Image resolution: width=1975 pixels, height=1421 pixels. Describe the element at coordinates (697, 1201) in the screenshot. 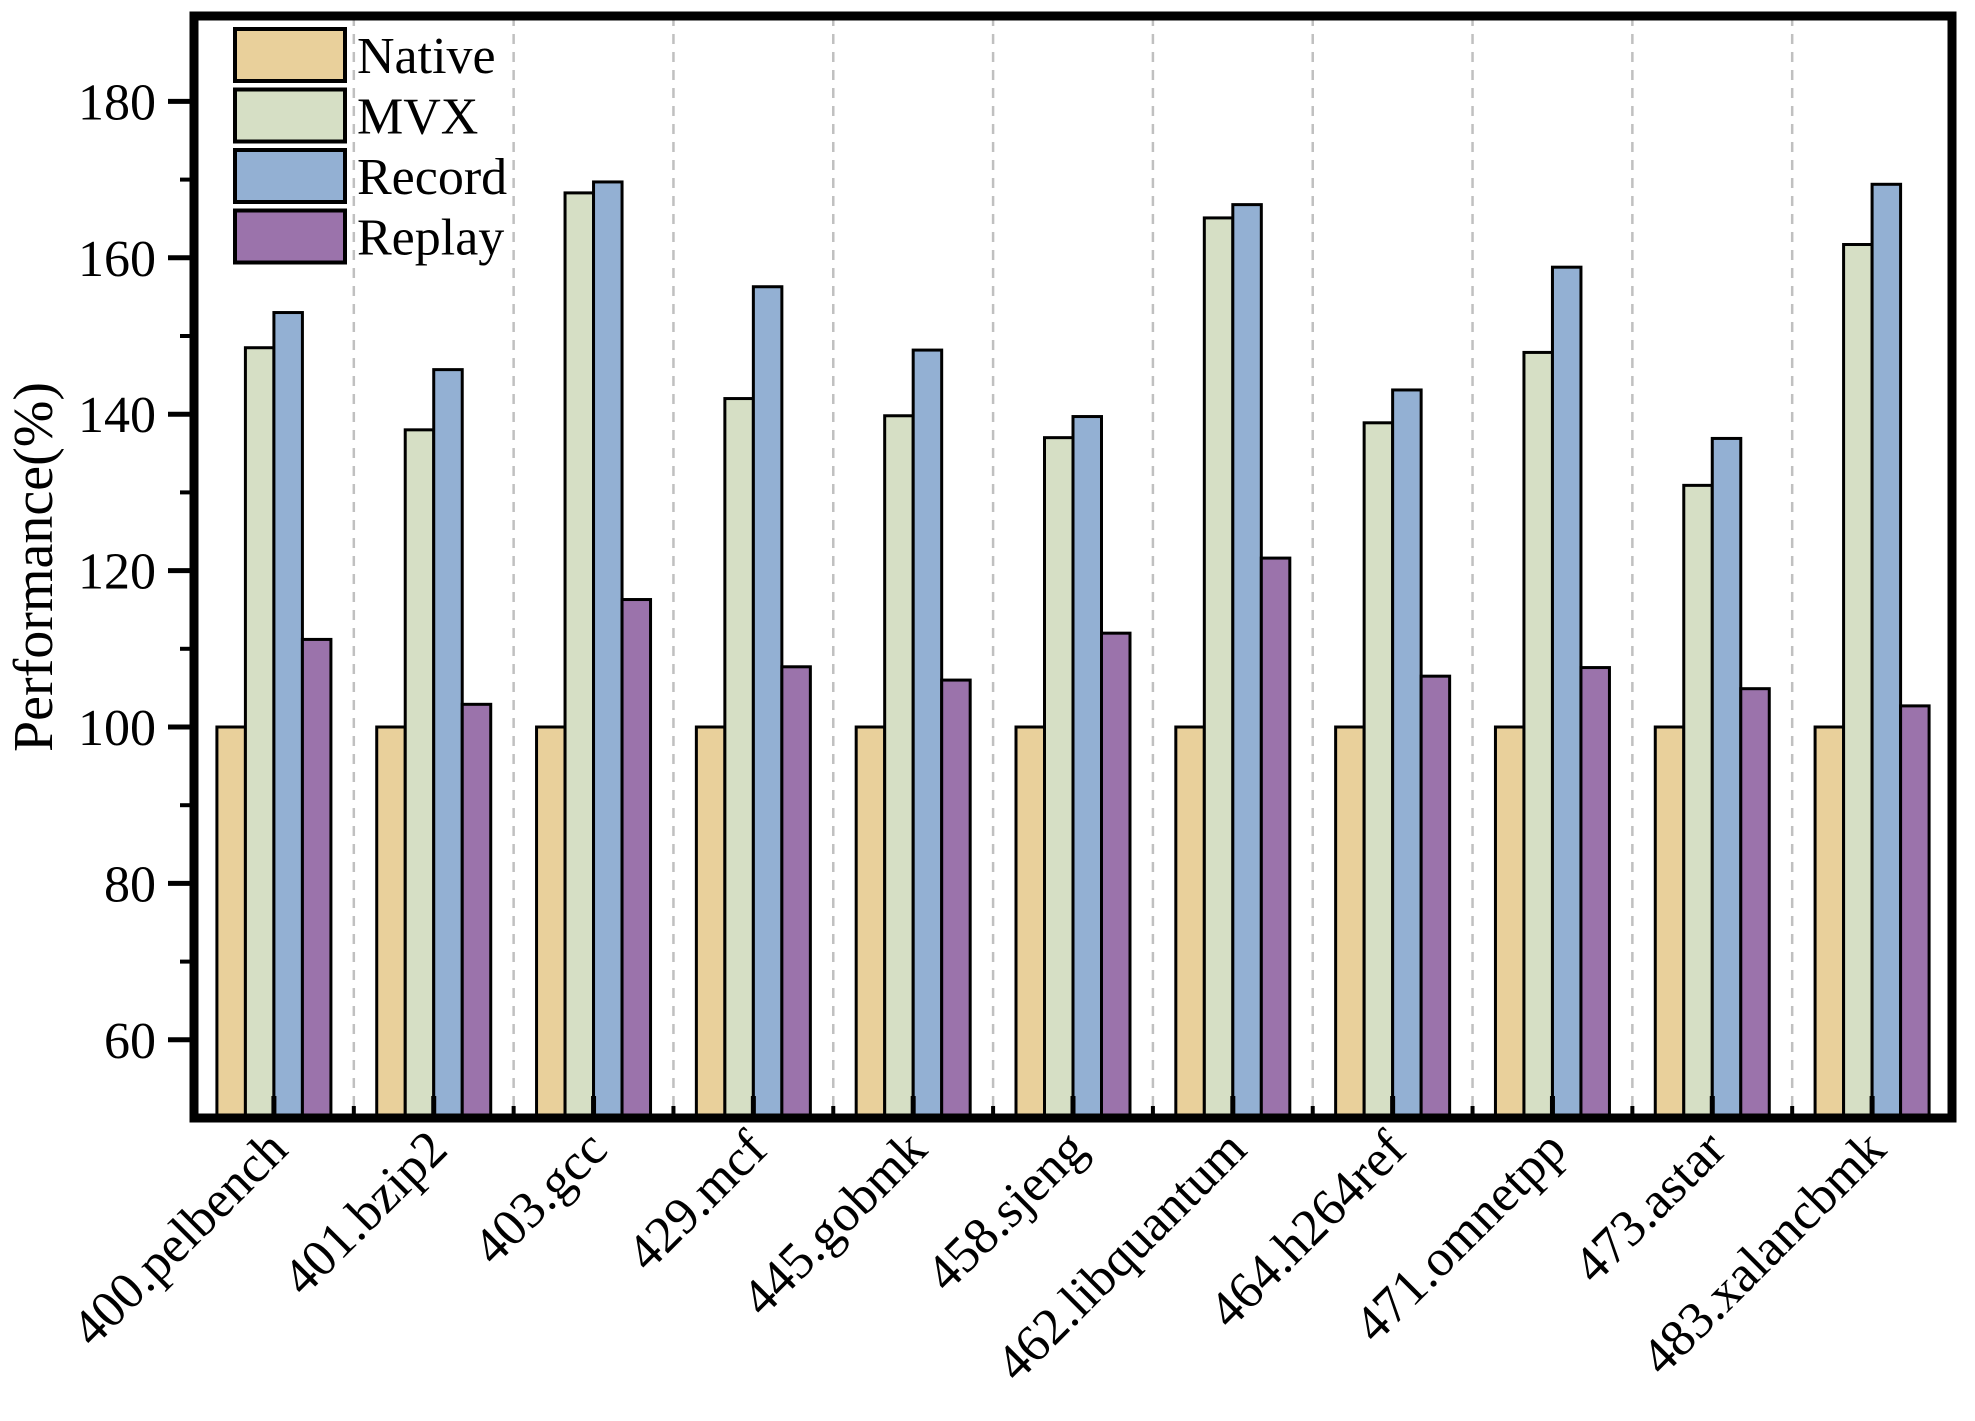

I see `x-tick-label: 429.mcf` at that location.